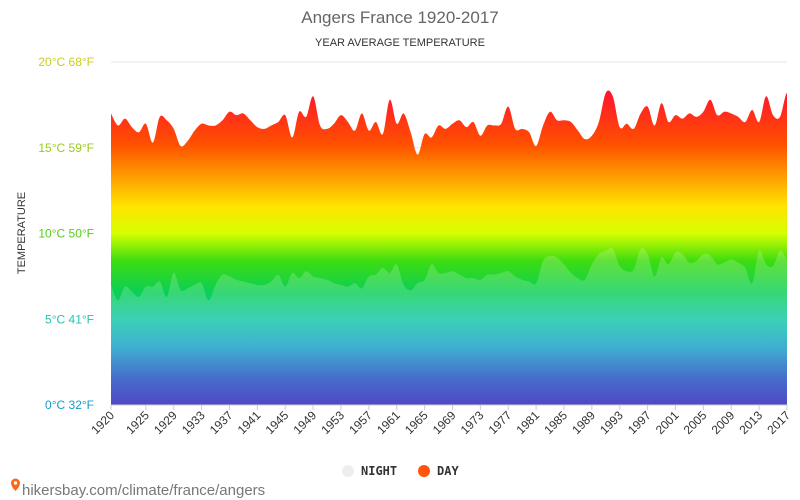 The height and width of the screenshot is (500, 800). What do you see at coordinates (332, 422) in the screenshot?
I see `x-tick-label: 1953` at bounding box center [332, 422].